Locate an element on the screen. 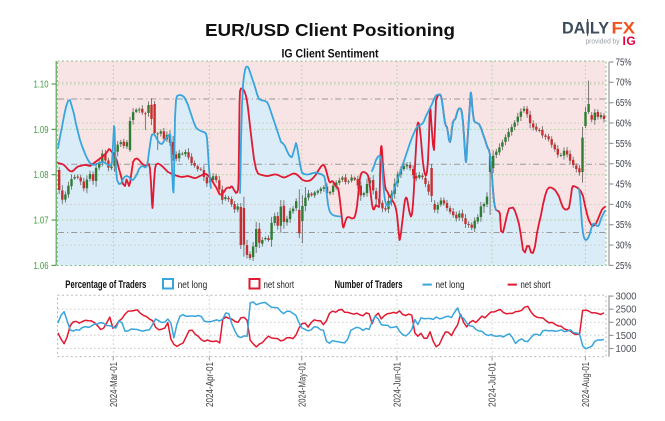  svg-text: 25% is located at coordinates (624, 266).